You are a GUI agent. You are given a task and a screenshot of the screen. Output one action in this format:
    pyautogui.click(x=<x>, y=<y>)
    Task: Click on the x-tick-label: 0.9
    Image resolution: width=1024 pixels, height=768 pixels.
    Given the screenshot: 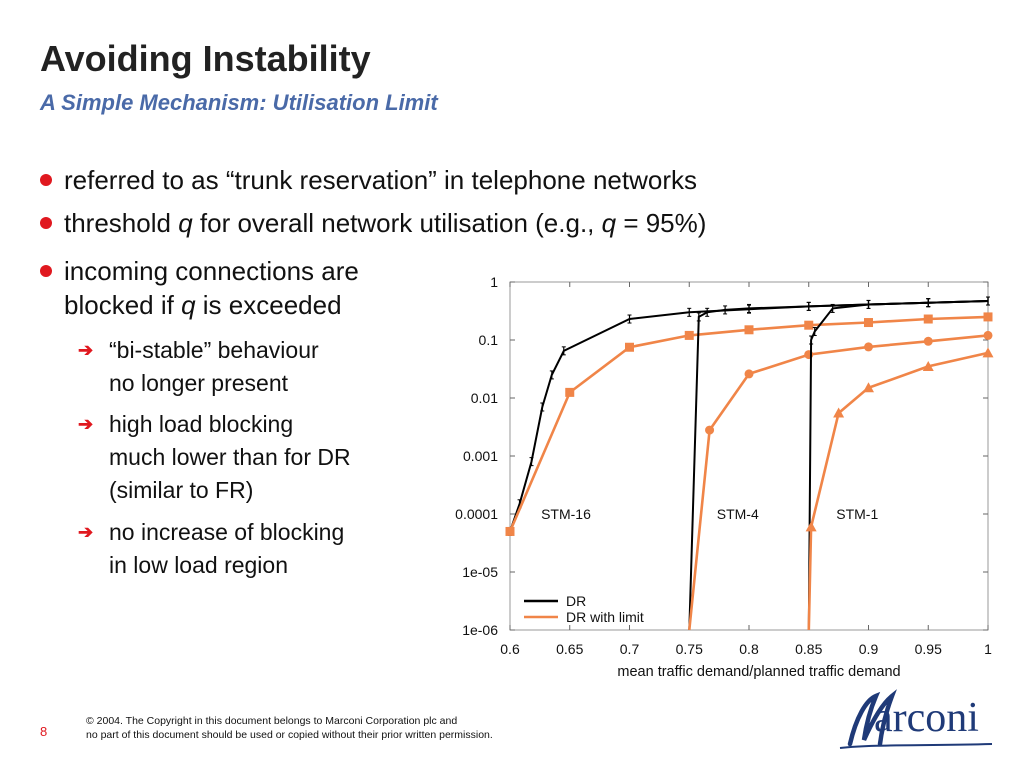 What is the action you would take?
    pyautogui.click(x=869, y=649)
    